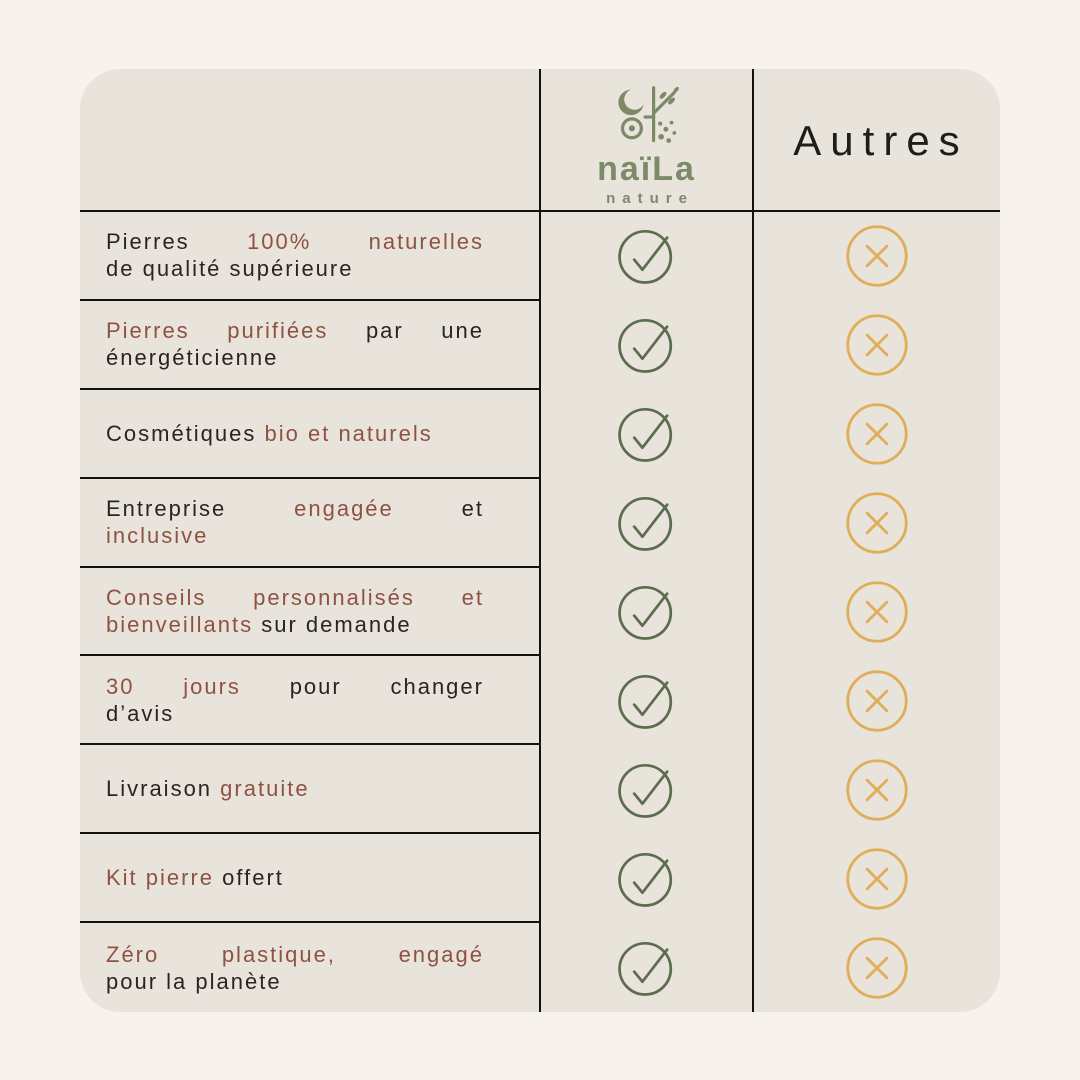 The width and height of the screenshot is (1080, 1080). I want to click on feature-text-line: Kit pierre offert, so click(295, 877).